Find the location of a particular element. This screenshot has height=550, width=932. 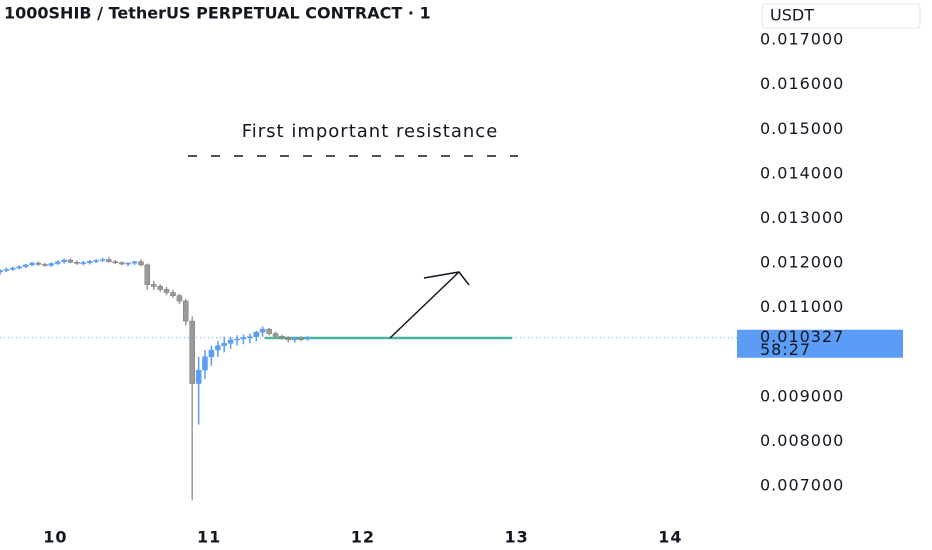

currency-box is located at coordinates (841, 16).